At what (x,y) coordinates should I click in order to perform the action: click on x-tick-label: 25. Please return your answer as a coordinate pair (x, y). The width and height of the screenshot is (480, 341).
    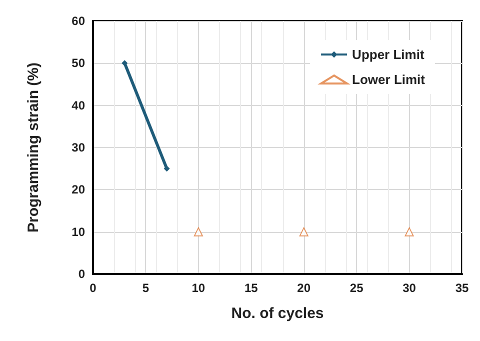
    Looking at the image, I should click on (357, 288).